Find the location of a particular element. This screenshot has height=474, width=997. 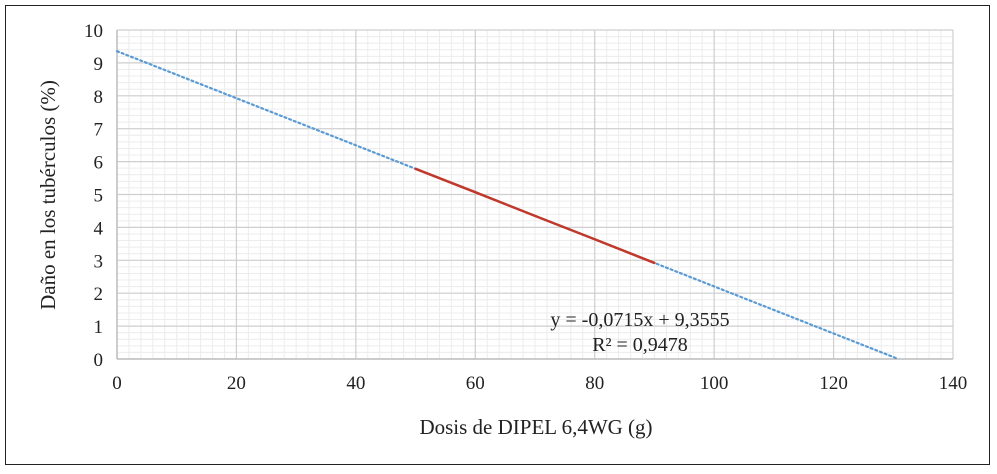

y-tick-label: 4 is located at coordinates (99, 228).